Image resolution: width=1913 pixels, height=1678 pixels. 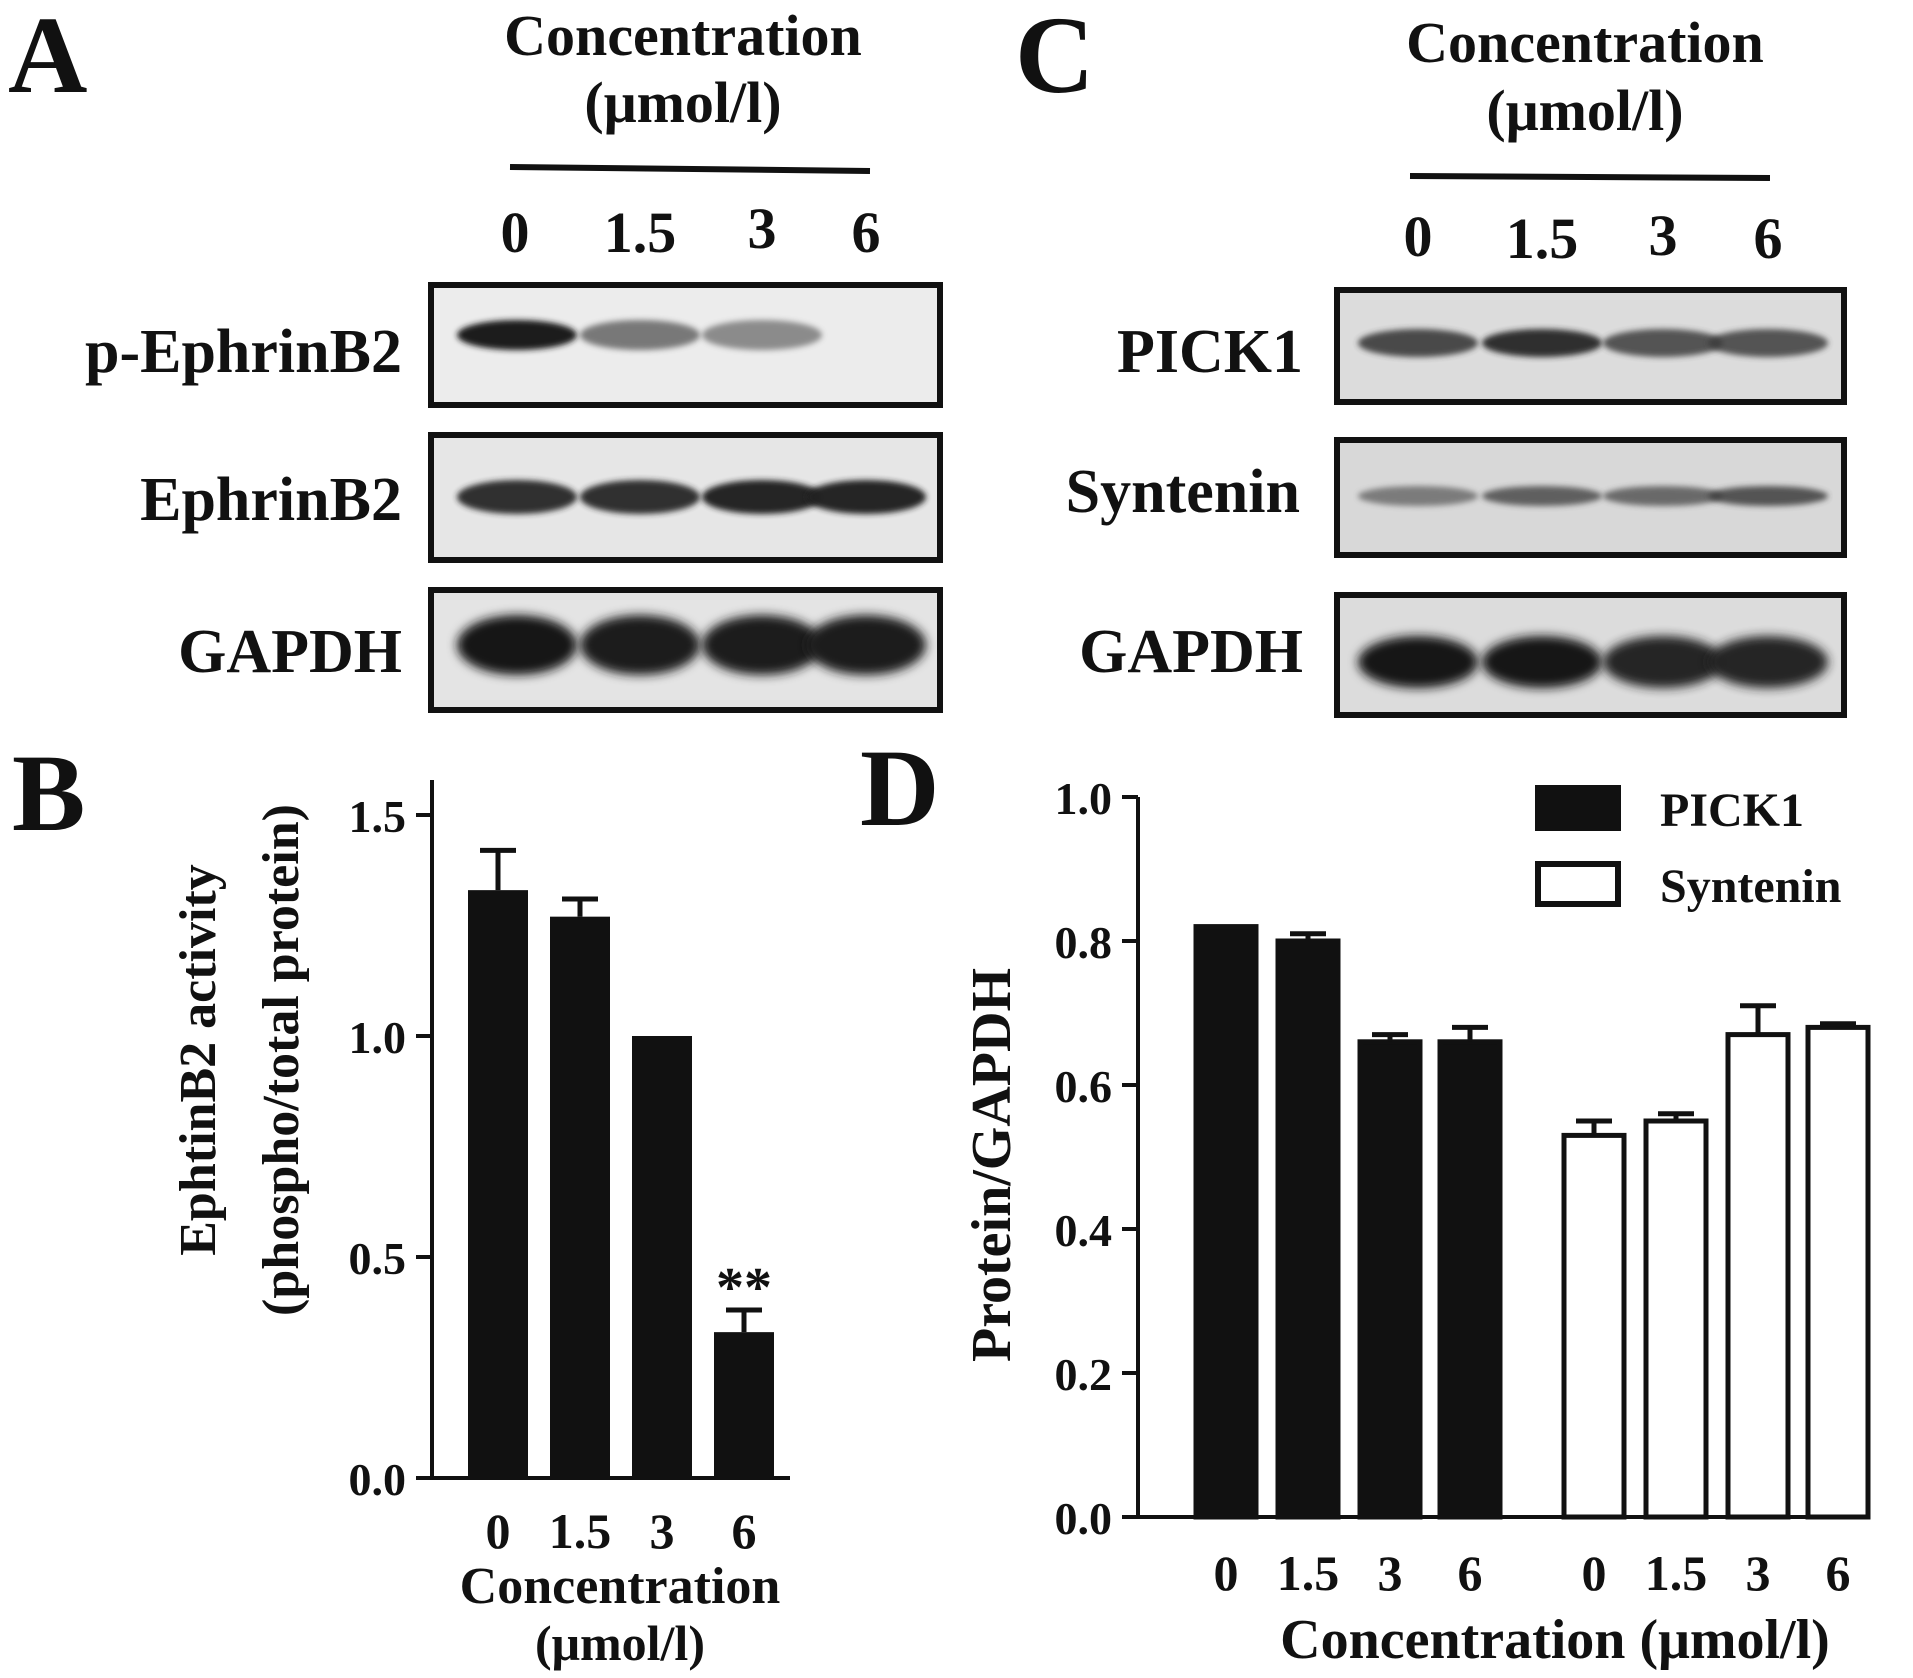 I want to click on panel-c-header-line1: Concentration, so click(x=1585, y=42).